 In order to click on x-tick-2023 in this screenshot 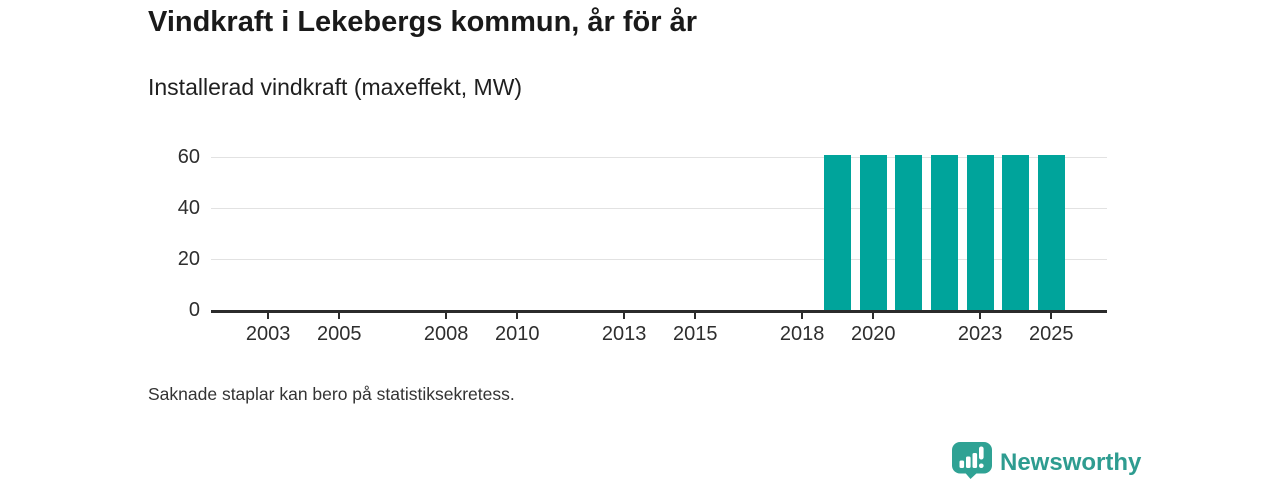, I will do `click(980, 316)`.